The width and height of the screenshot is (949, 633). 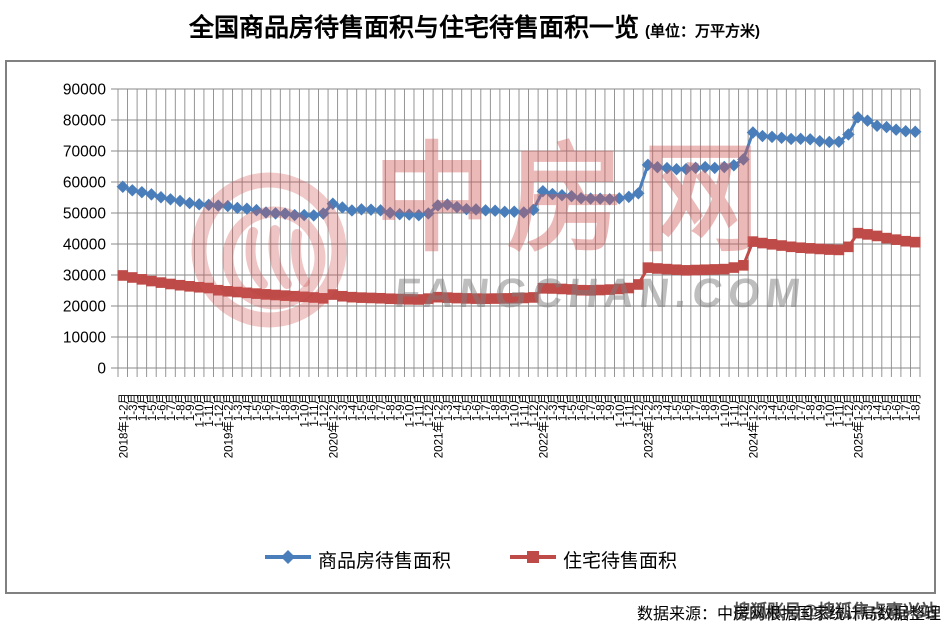 What do you see at coordinates (84, 276) in the screenshot?
I see `y-axis-label: 30000` at bounding box center [84, 276].